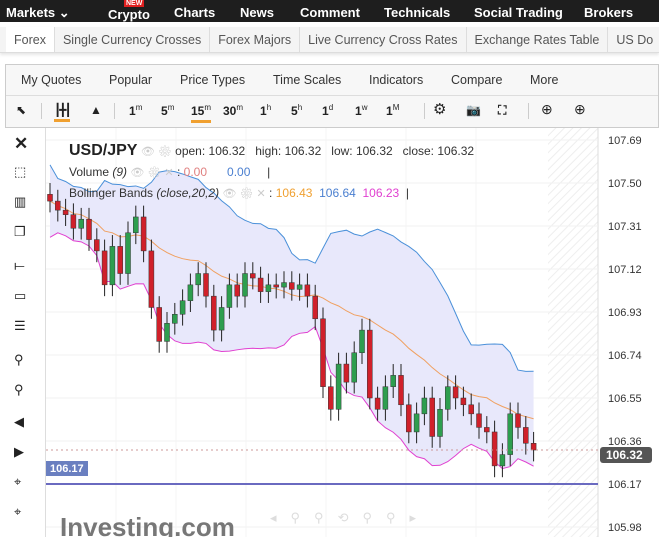  What do you see at coordinates (18, 481) in the screenshot?
I see `crosshair-zoom-icon: ⌖` at bounding box center [18, 481].